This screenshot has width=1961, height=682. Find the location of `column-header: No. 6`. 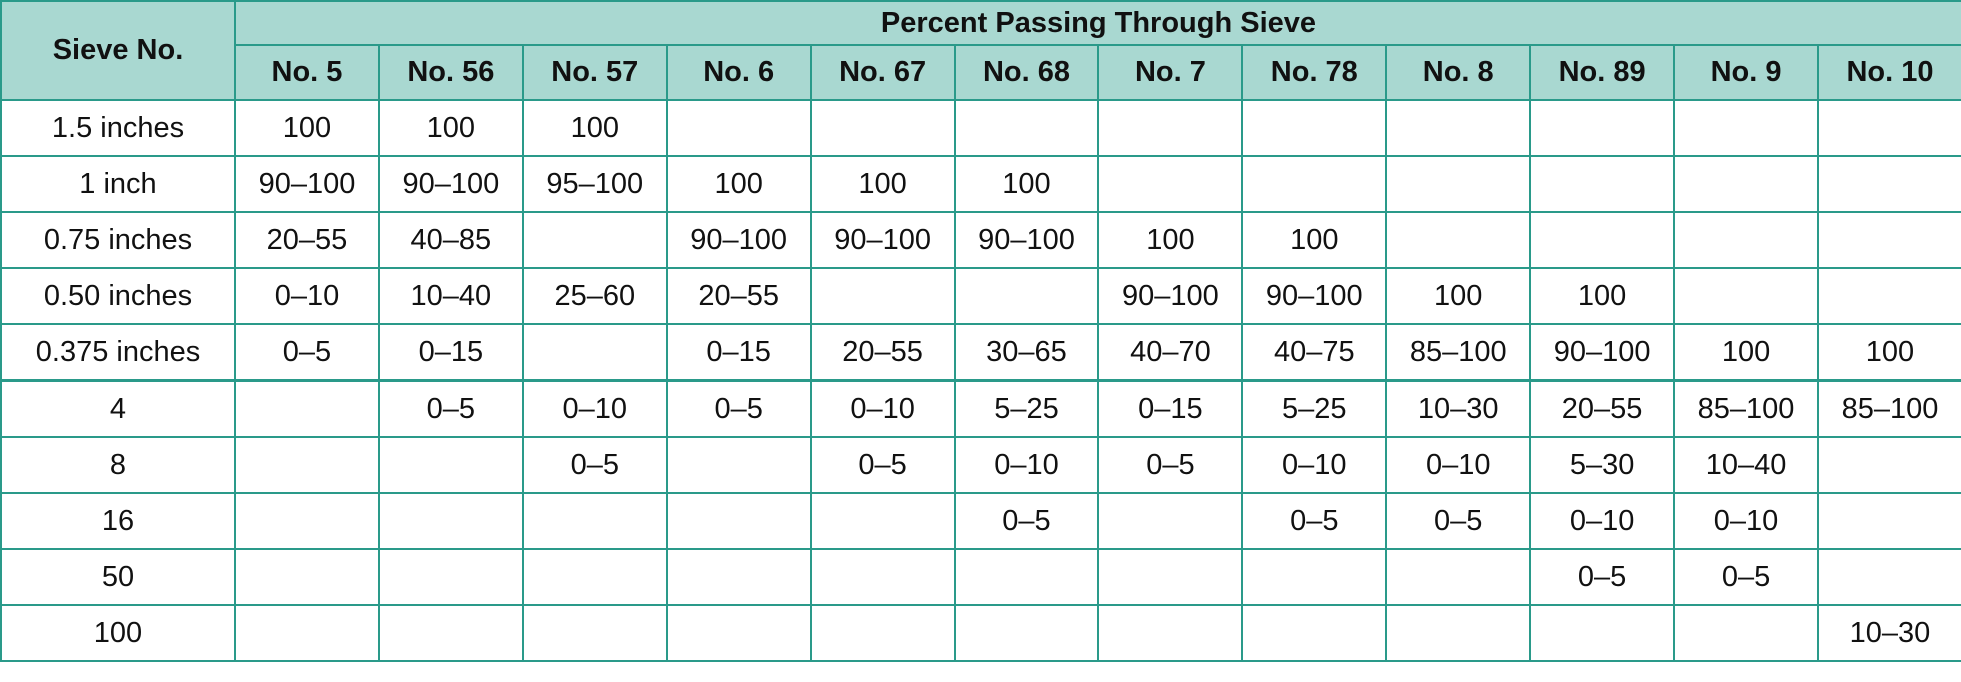

column-header: No. 6 is located at coordinates (738, 72).